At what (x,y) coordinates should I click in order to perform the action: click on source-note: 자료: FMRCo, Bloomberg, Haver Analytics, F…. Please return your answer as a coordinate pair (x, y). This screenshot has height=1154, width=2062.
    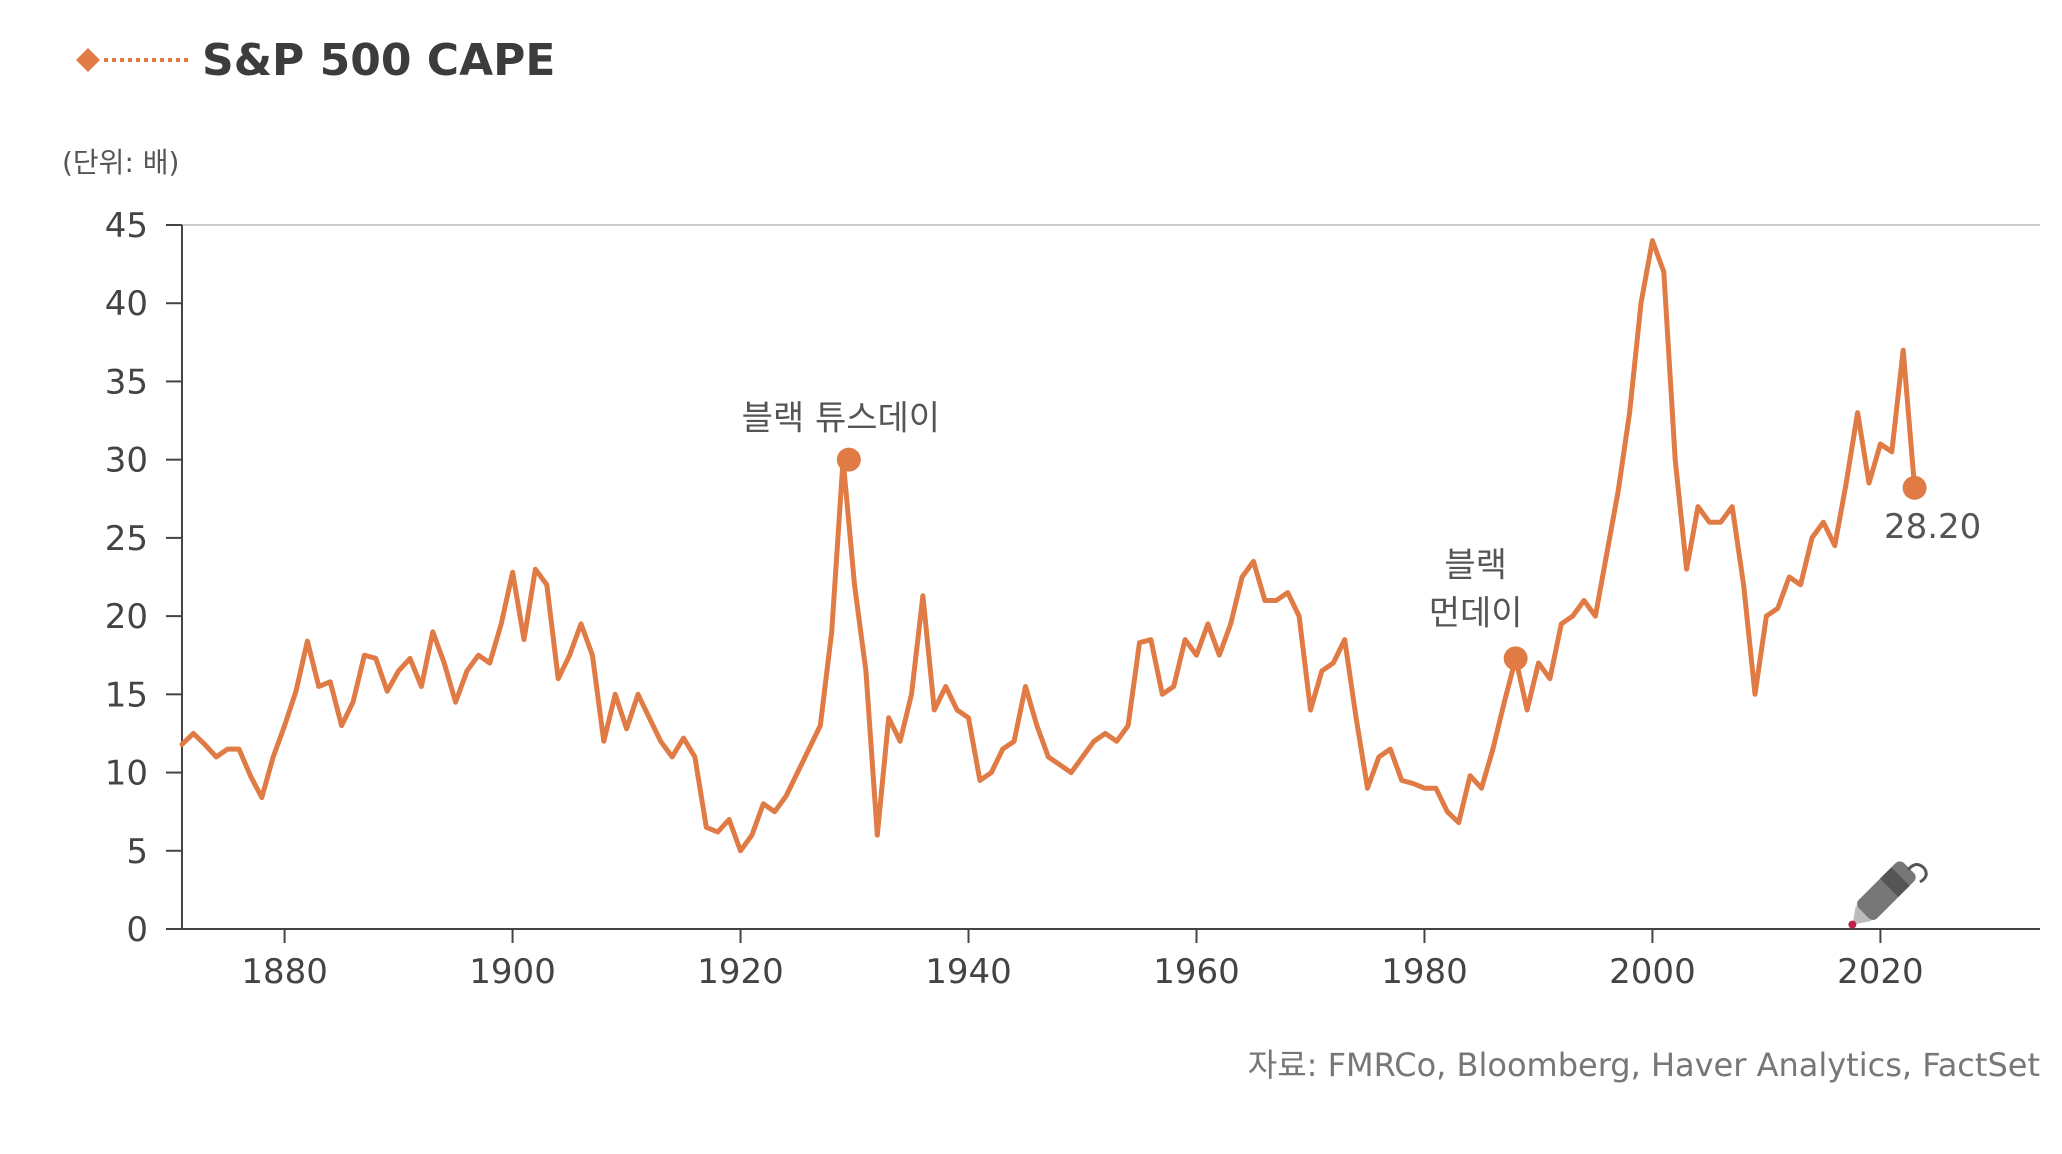
    Looking at the image, I should click on (1644, 1065).